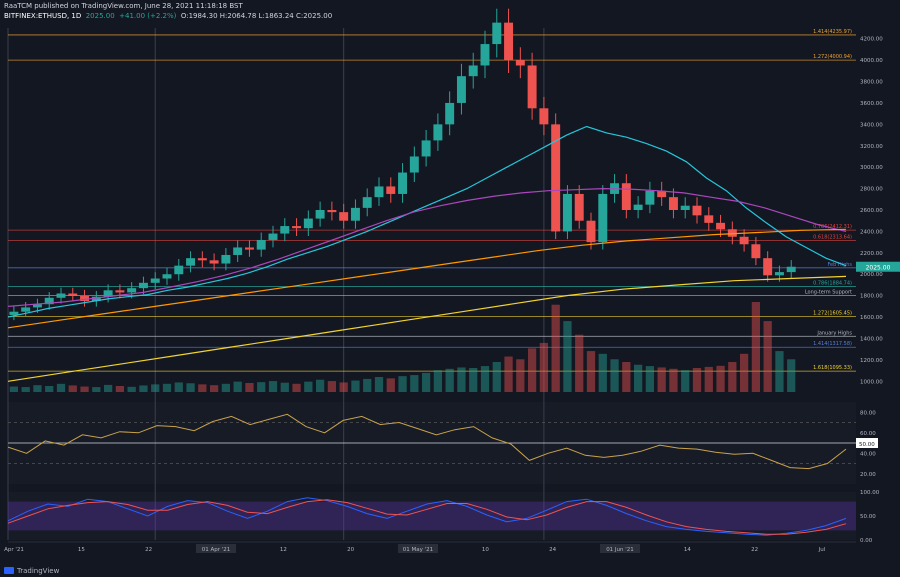 The height and width of the screenshot is (577, 900). I want to click on price-axis-label: 3000.00, so click(871, 168).